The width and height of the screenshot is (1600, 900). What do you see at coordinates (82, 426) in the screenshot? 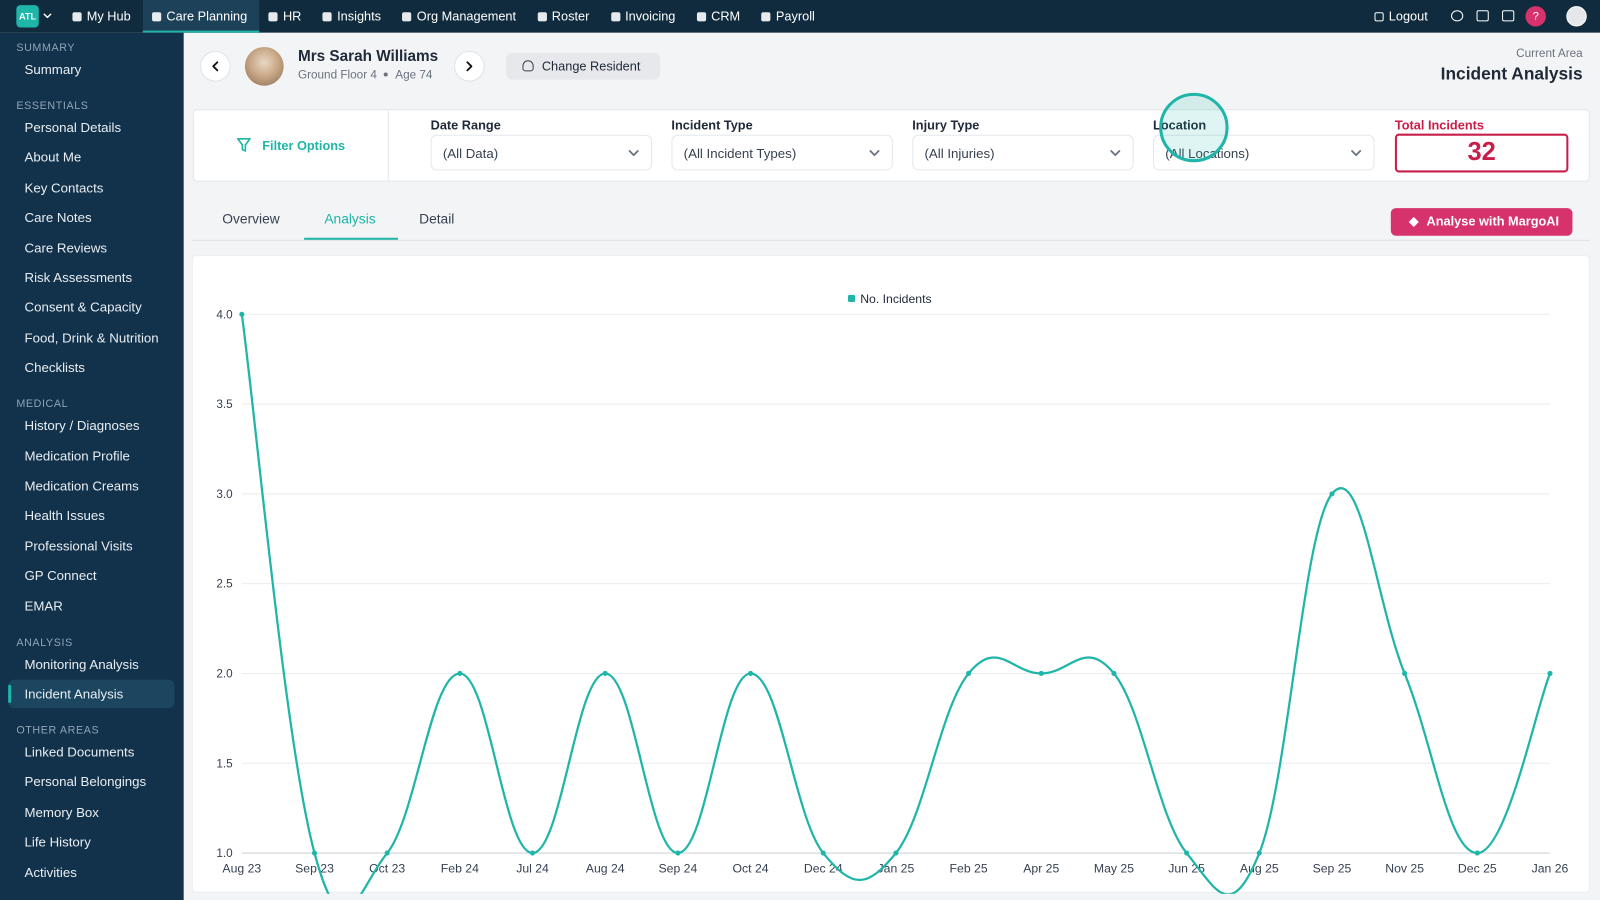
I see `sidebar-item: History / Diagnoses` at bounding box center [82, 426].